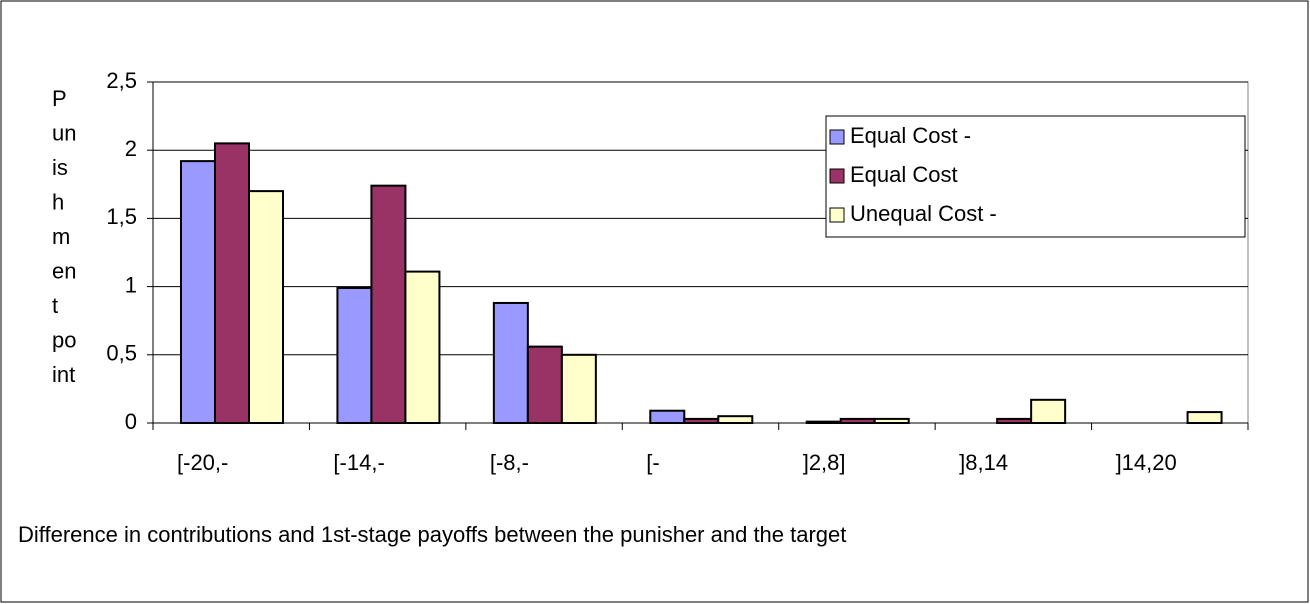 The height and width of the screenshot is (604, 1310). I want to click on y-axis-label: un, so click(64, 132).